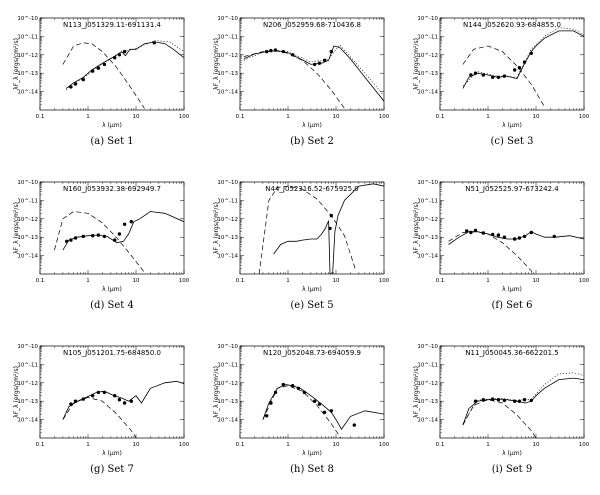 The height and width of the screenshot is (495, 600). I want to click on plot-frame, so click(112, 64).